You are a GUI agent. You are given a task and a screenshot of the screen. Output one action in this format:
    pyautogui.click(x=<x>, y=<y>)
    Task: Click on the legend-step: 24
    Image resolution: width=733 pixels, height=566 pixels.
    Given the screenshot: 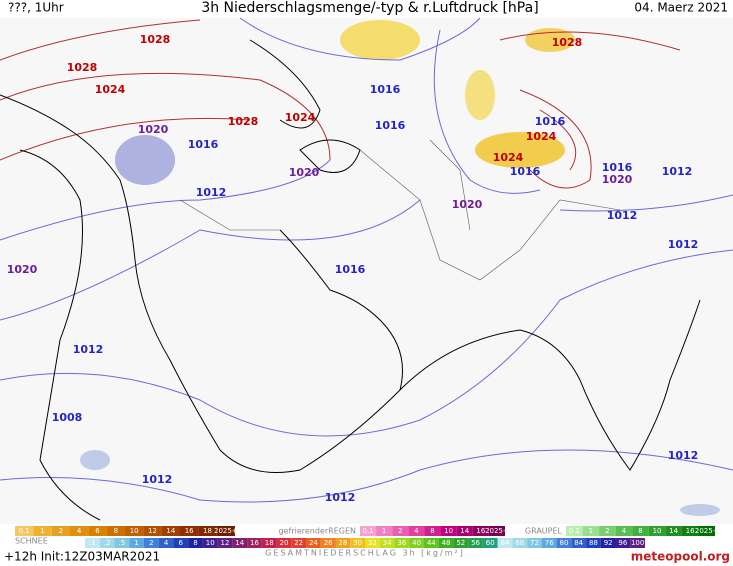 What is the action you would take?
    pyautogui.click(x=313, y=543)
    